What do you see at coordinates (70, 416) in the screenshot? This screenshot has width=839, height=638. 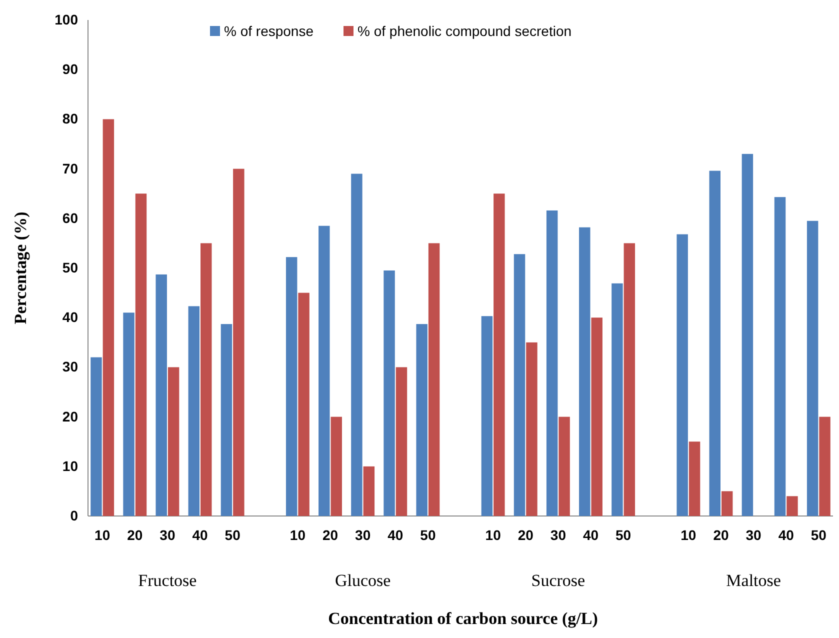 I see `y-tick-label: 20` at bounding box center [70, 416].